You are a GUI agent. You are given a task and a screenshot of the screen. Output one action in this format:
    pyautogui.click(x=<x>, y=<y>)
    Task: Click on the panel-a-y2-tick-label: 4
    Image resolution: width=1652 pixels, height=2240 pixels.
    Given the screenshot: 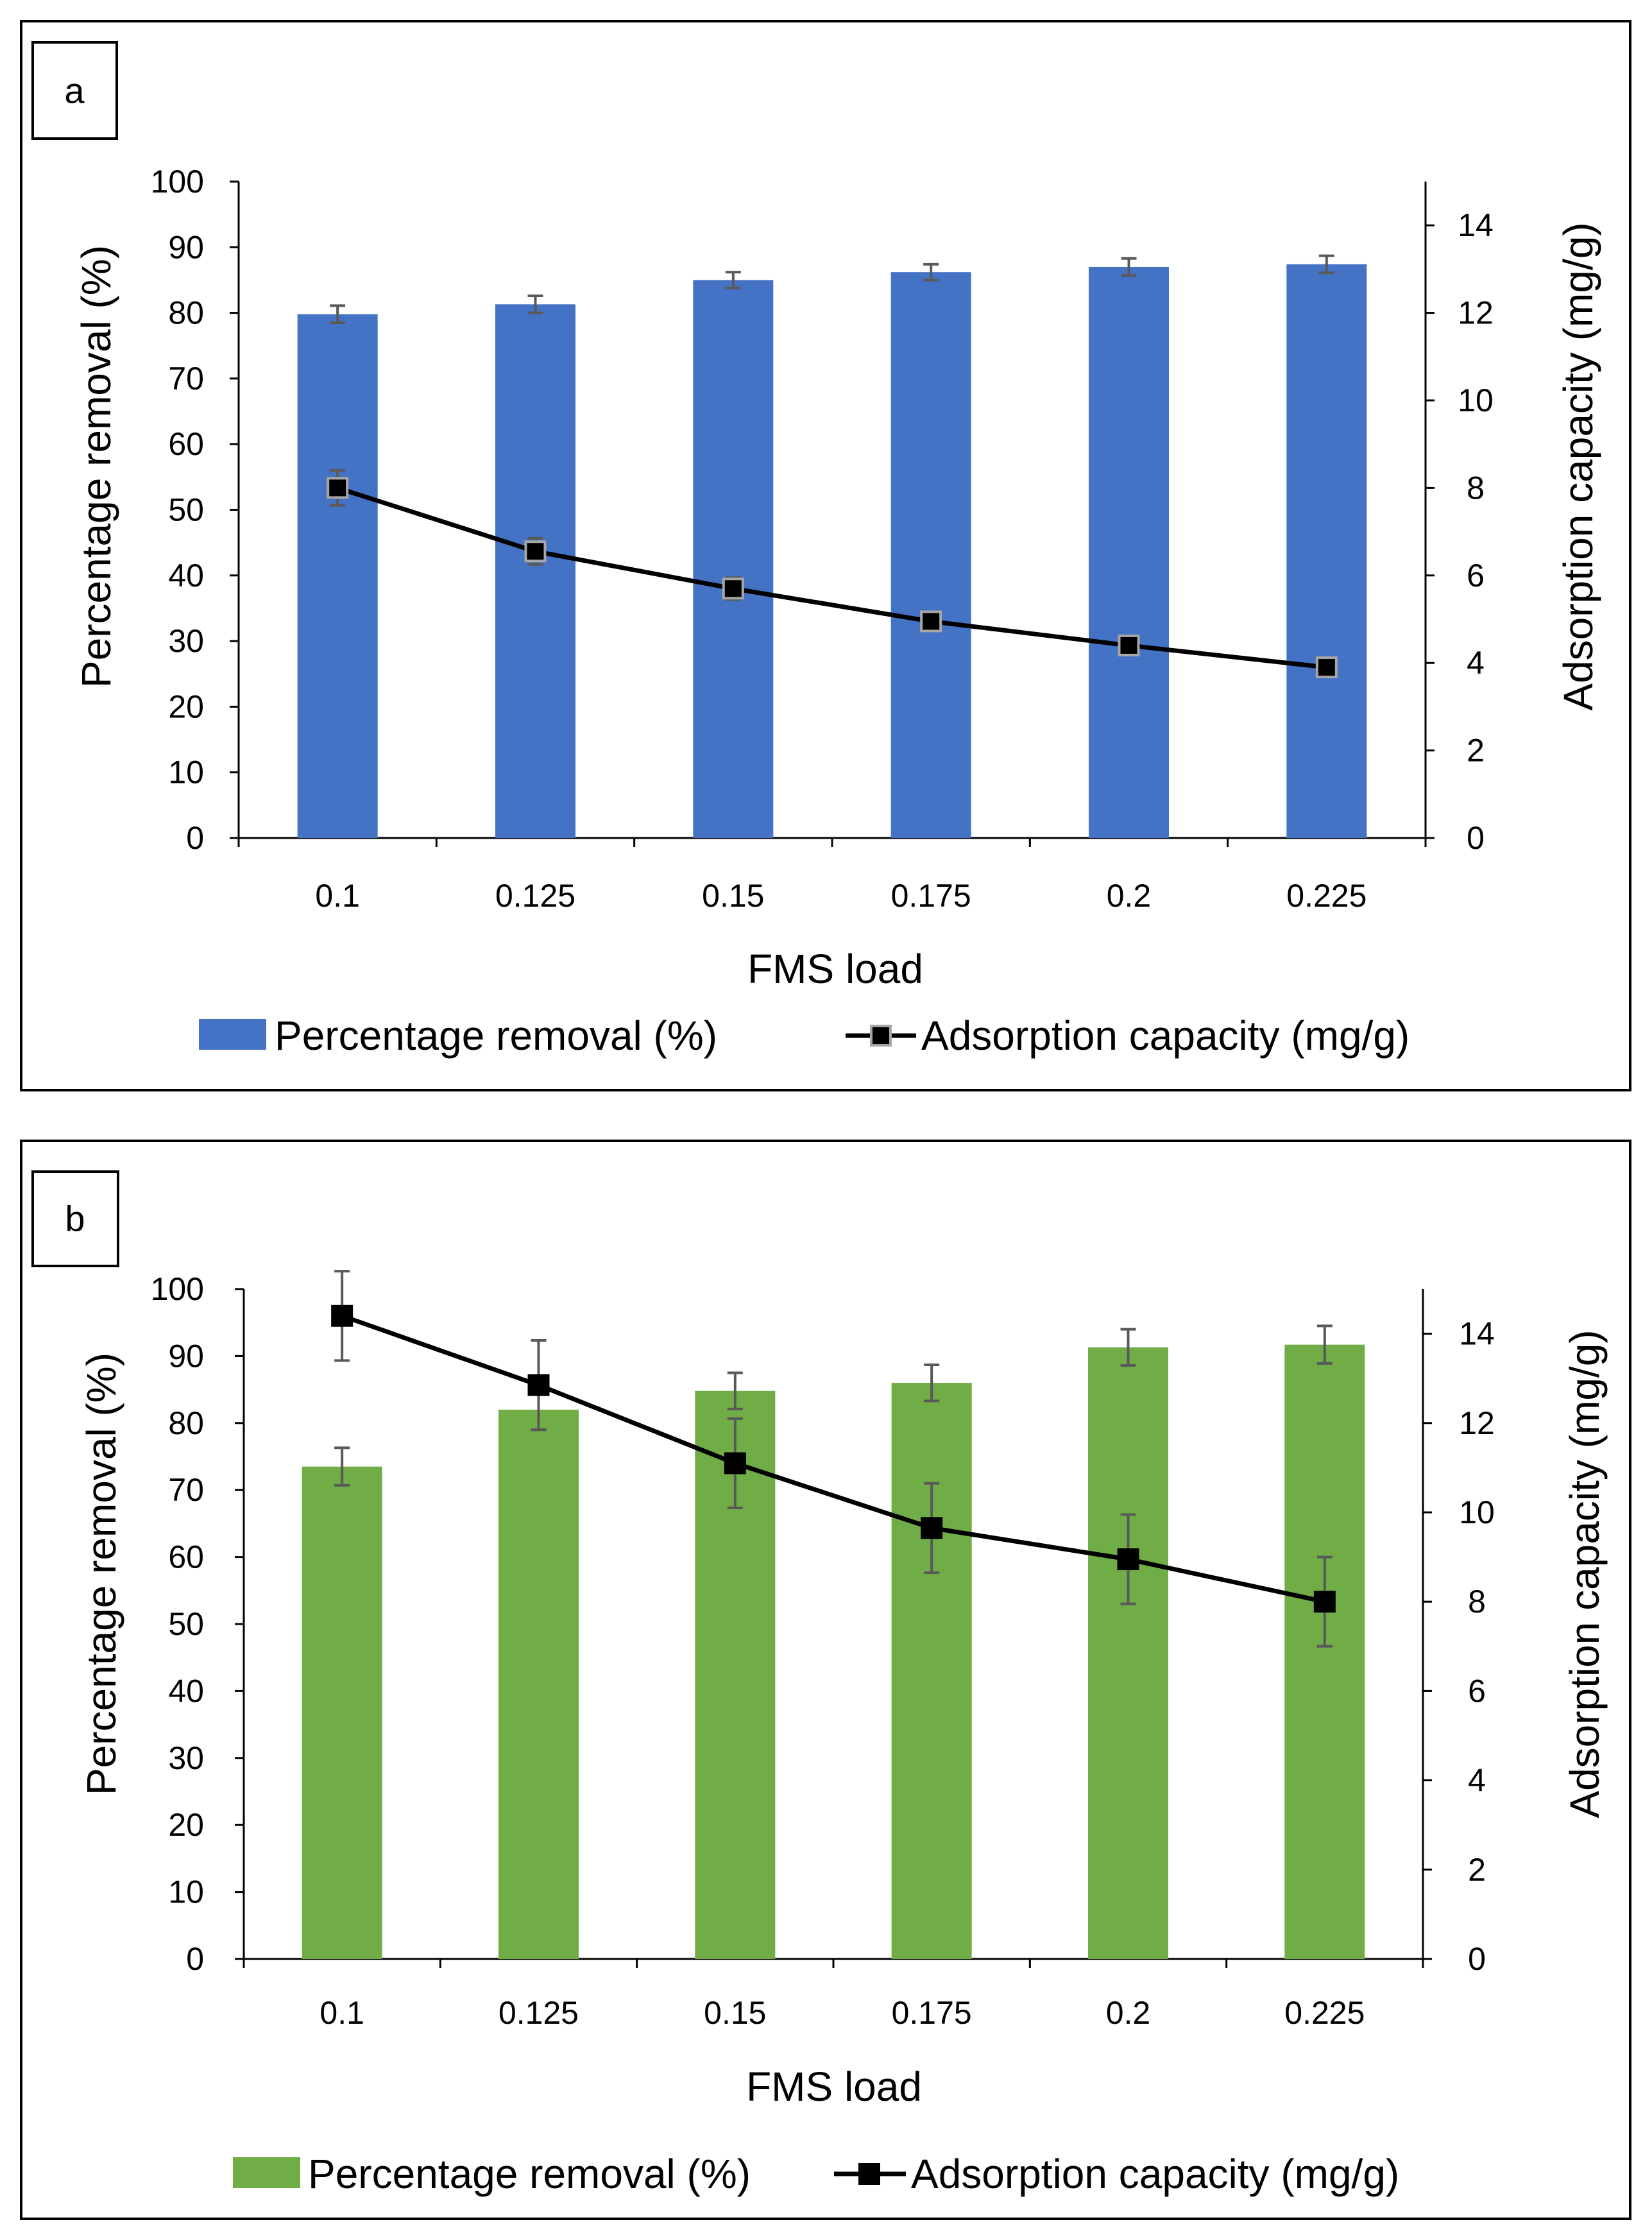 What is the action you would take?
    pyautogui.click(x=1476, y=663)
    